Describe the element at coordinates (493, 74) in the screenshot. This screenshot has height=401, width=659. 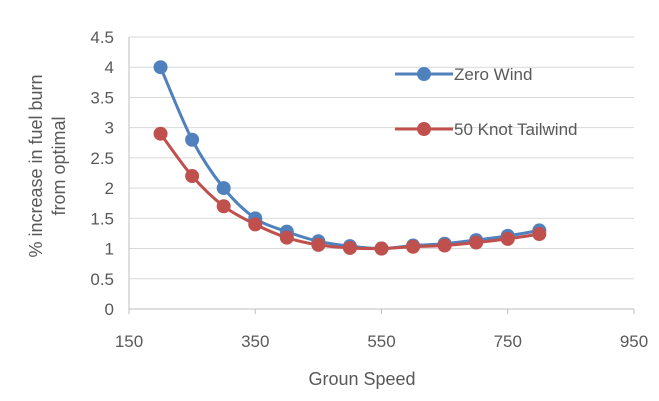
I see `legend-label-zero-wind: Zero Wind` at that location.